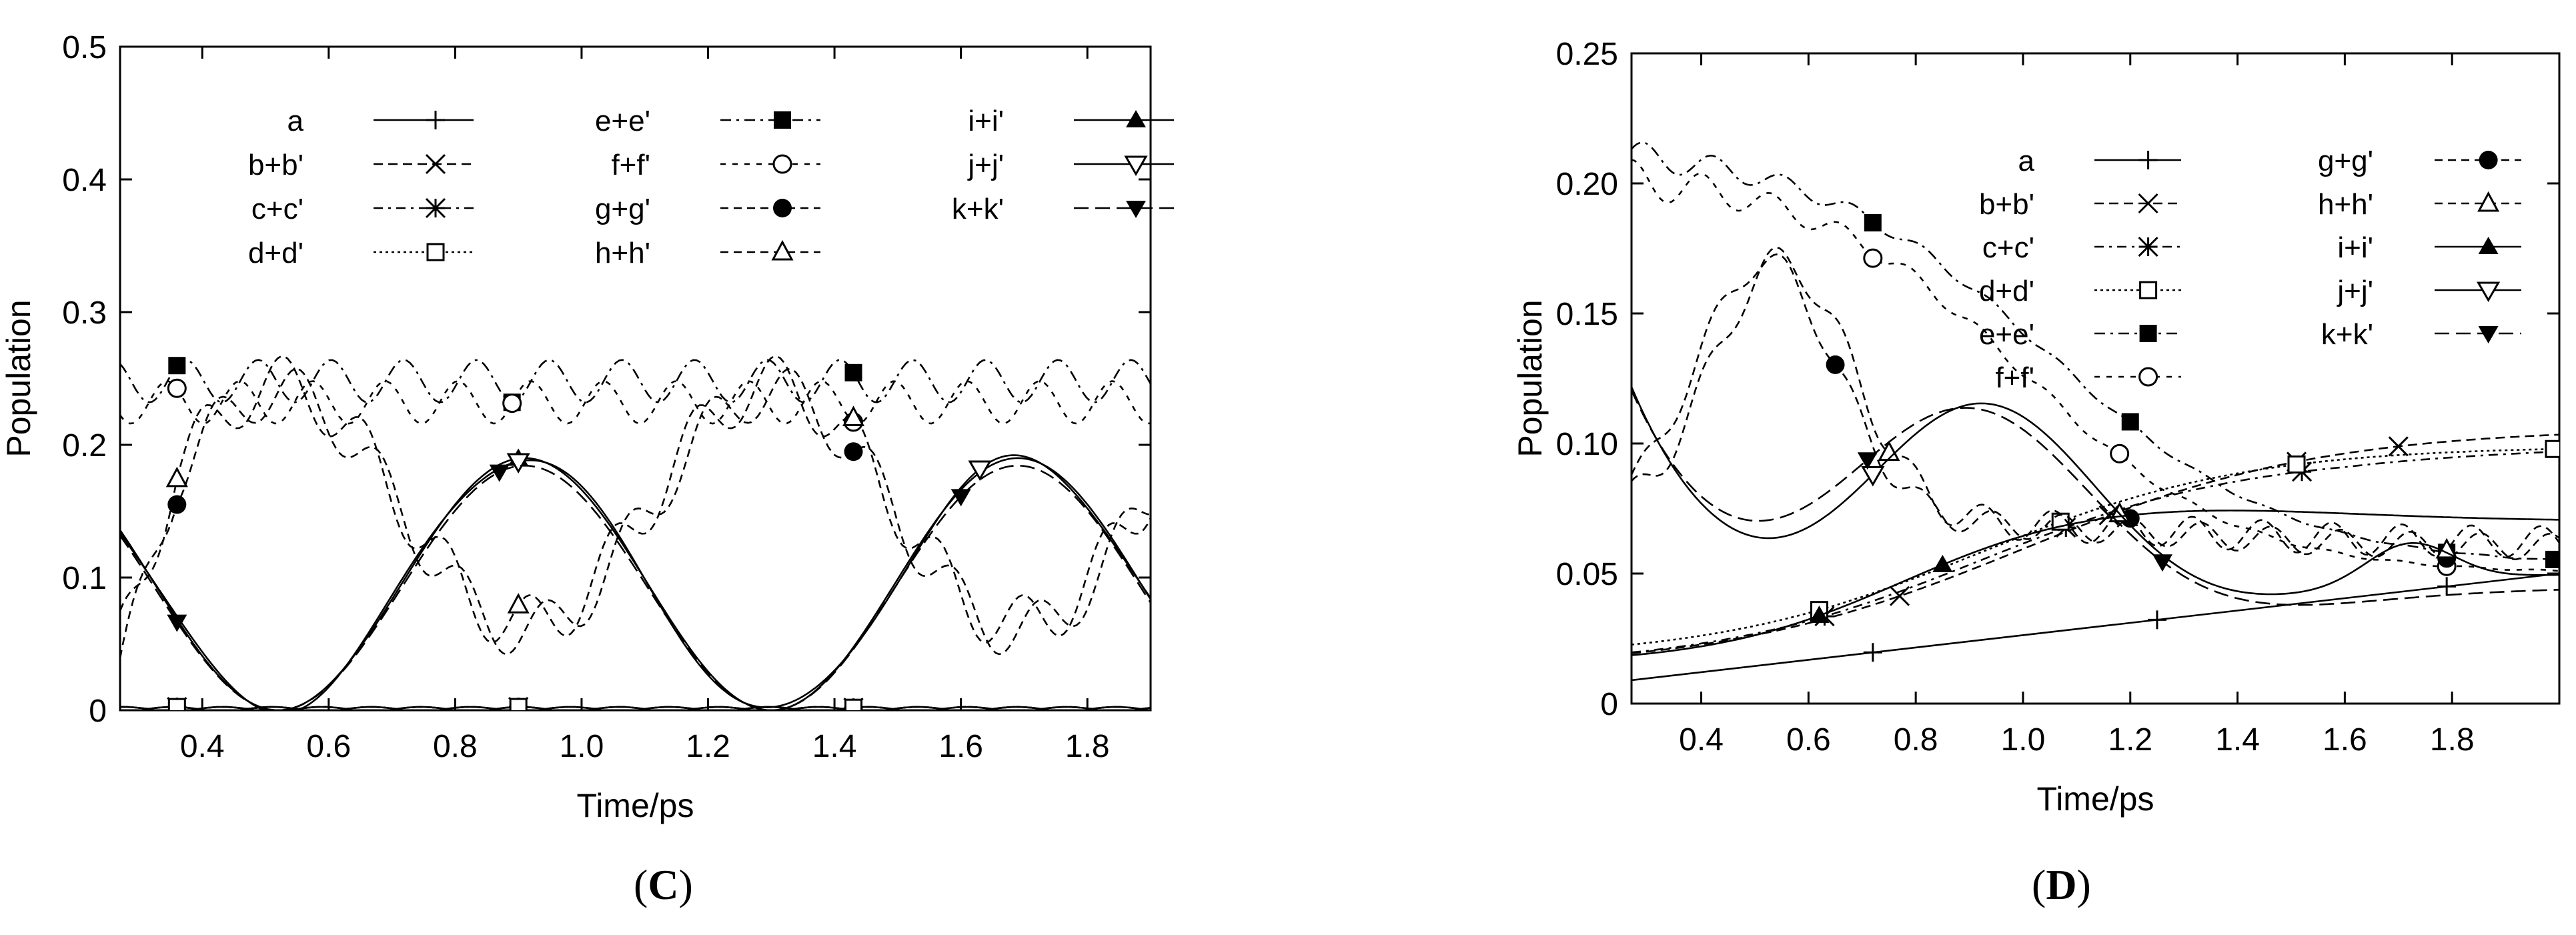 The width and height of the screenshot is (2576, 935). What do you see at coordinates (2006, 291) in the screenshot?
I see `chart-d-legend-entry-d-dp-label: d+d'` at bounding box center [2006, 291].